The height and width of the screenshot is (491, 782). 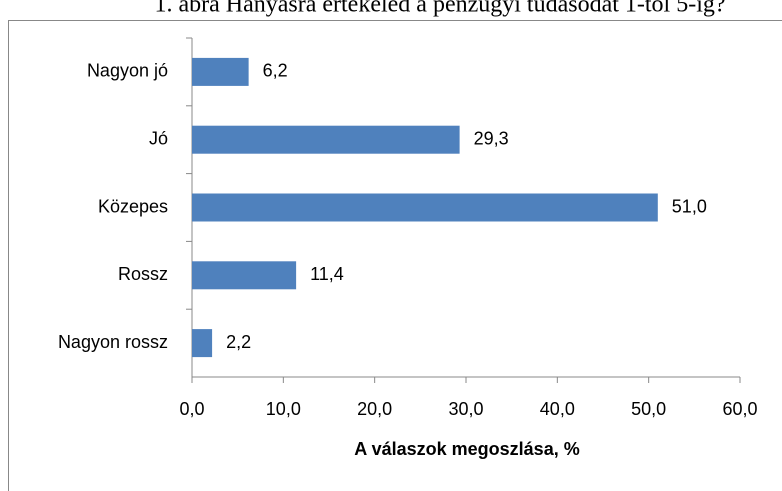 What do you see at coordinates (327, 274) in the screenshot?
I see `data-label: 11,4` at bounding box center [327, 274].